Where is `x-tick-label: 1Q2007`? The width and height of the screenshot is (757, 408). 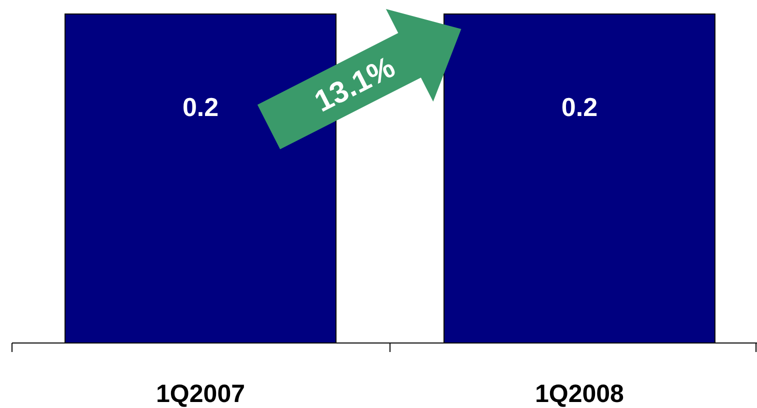 x-tick-label: 1Q2007 is located at coordinates (201, 394).